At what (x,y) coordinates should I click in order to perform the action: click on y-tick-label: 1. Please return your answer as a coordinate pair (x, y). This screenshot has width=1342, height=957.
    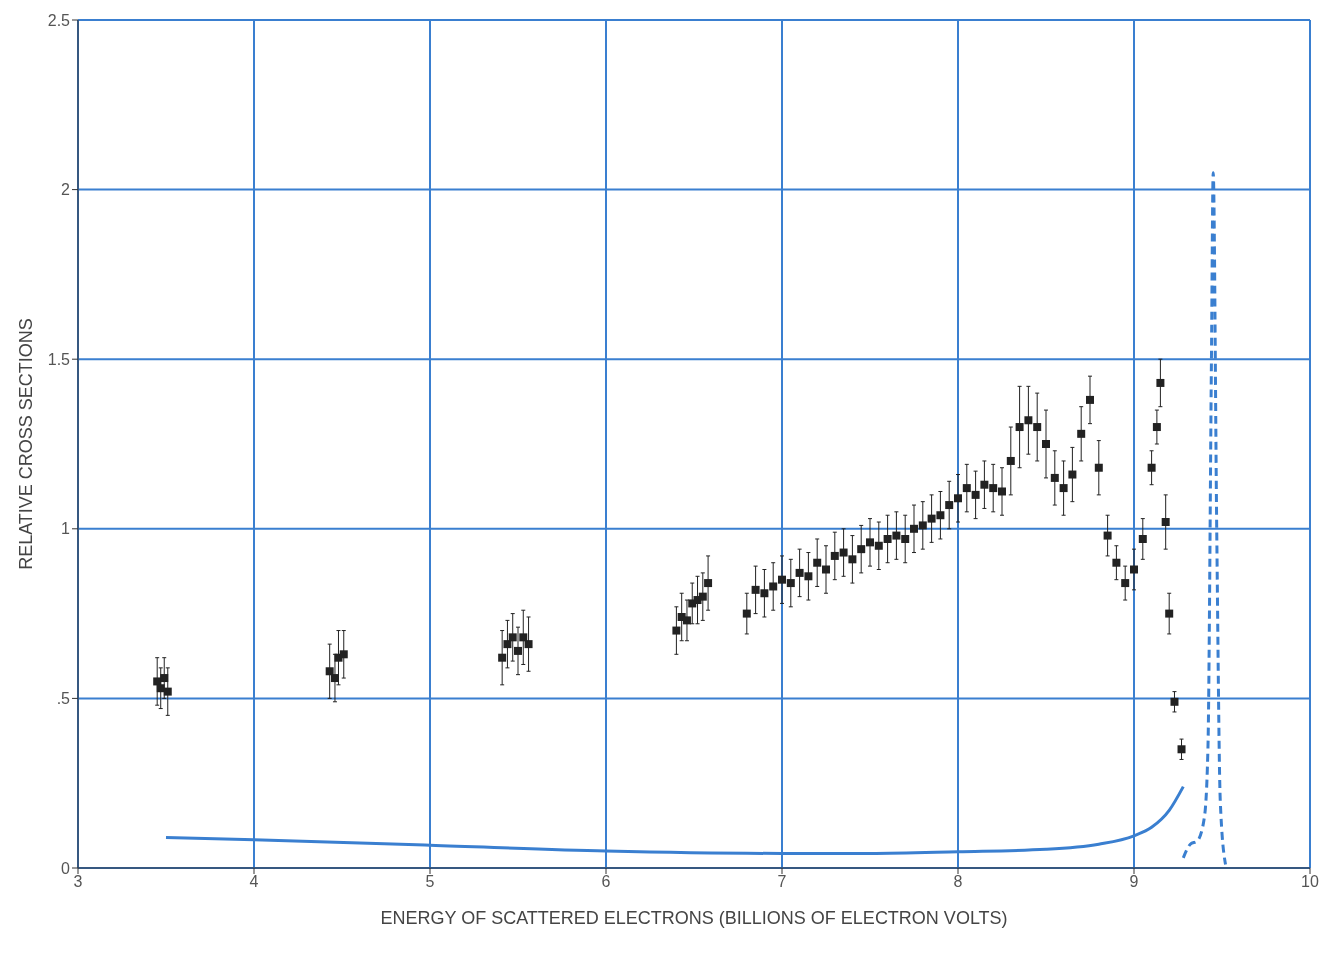
    Looking at the image, I should click on (66, 529).